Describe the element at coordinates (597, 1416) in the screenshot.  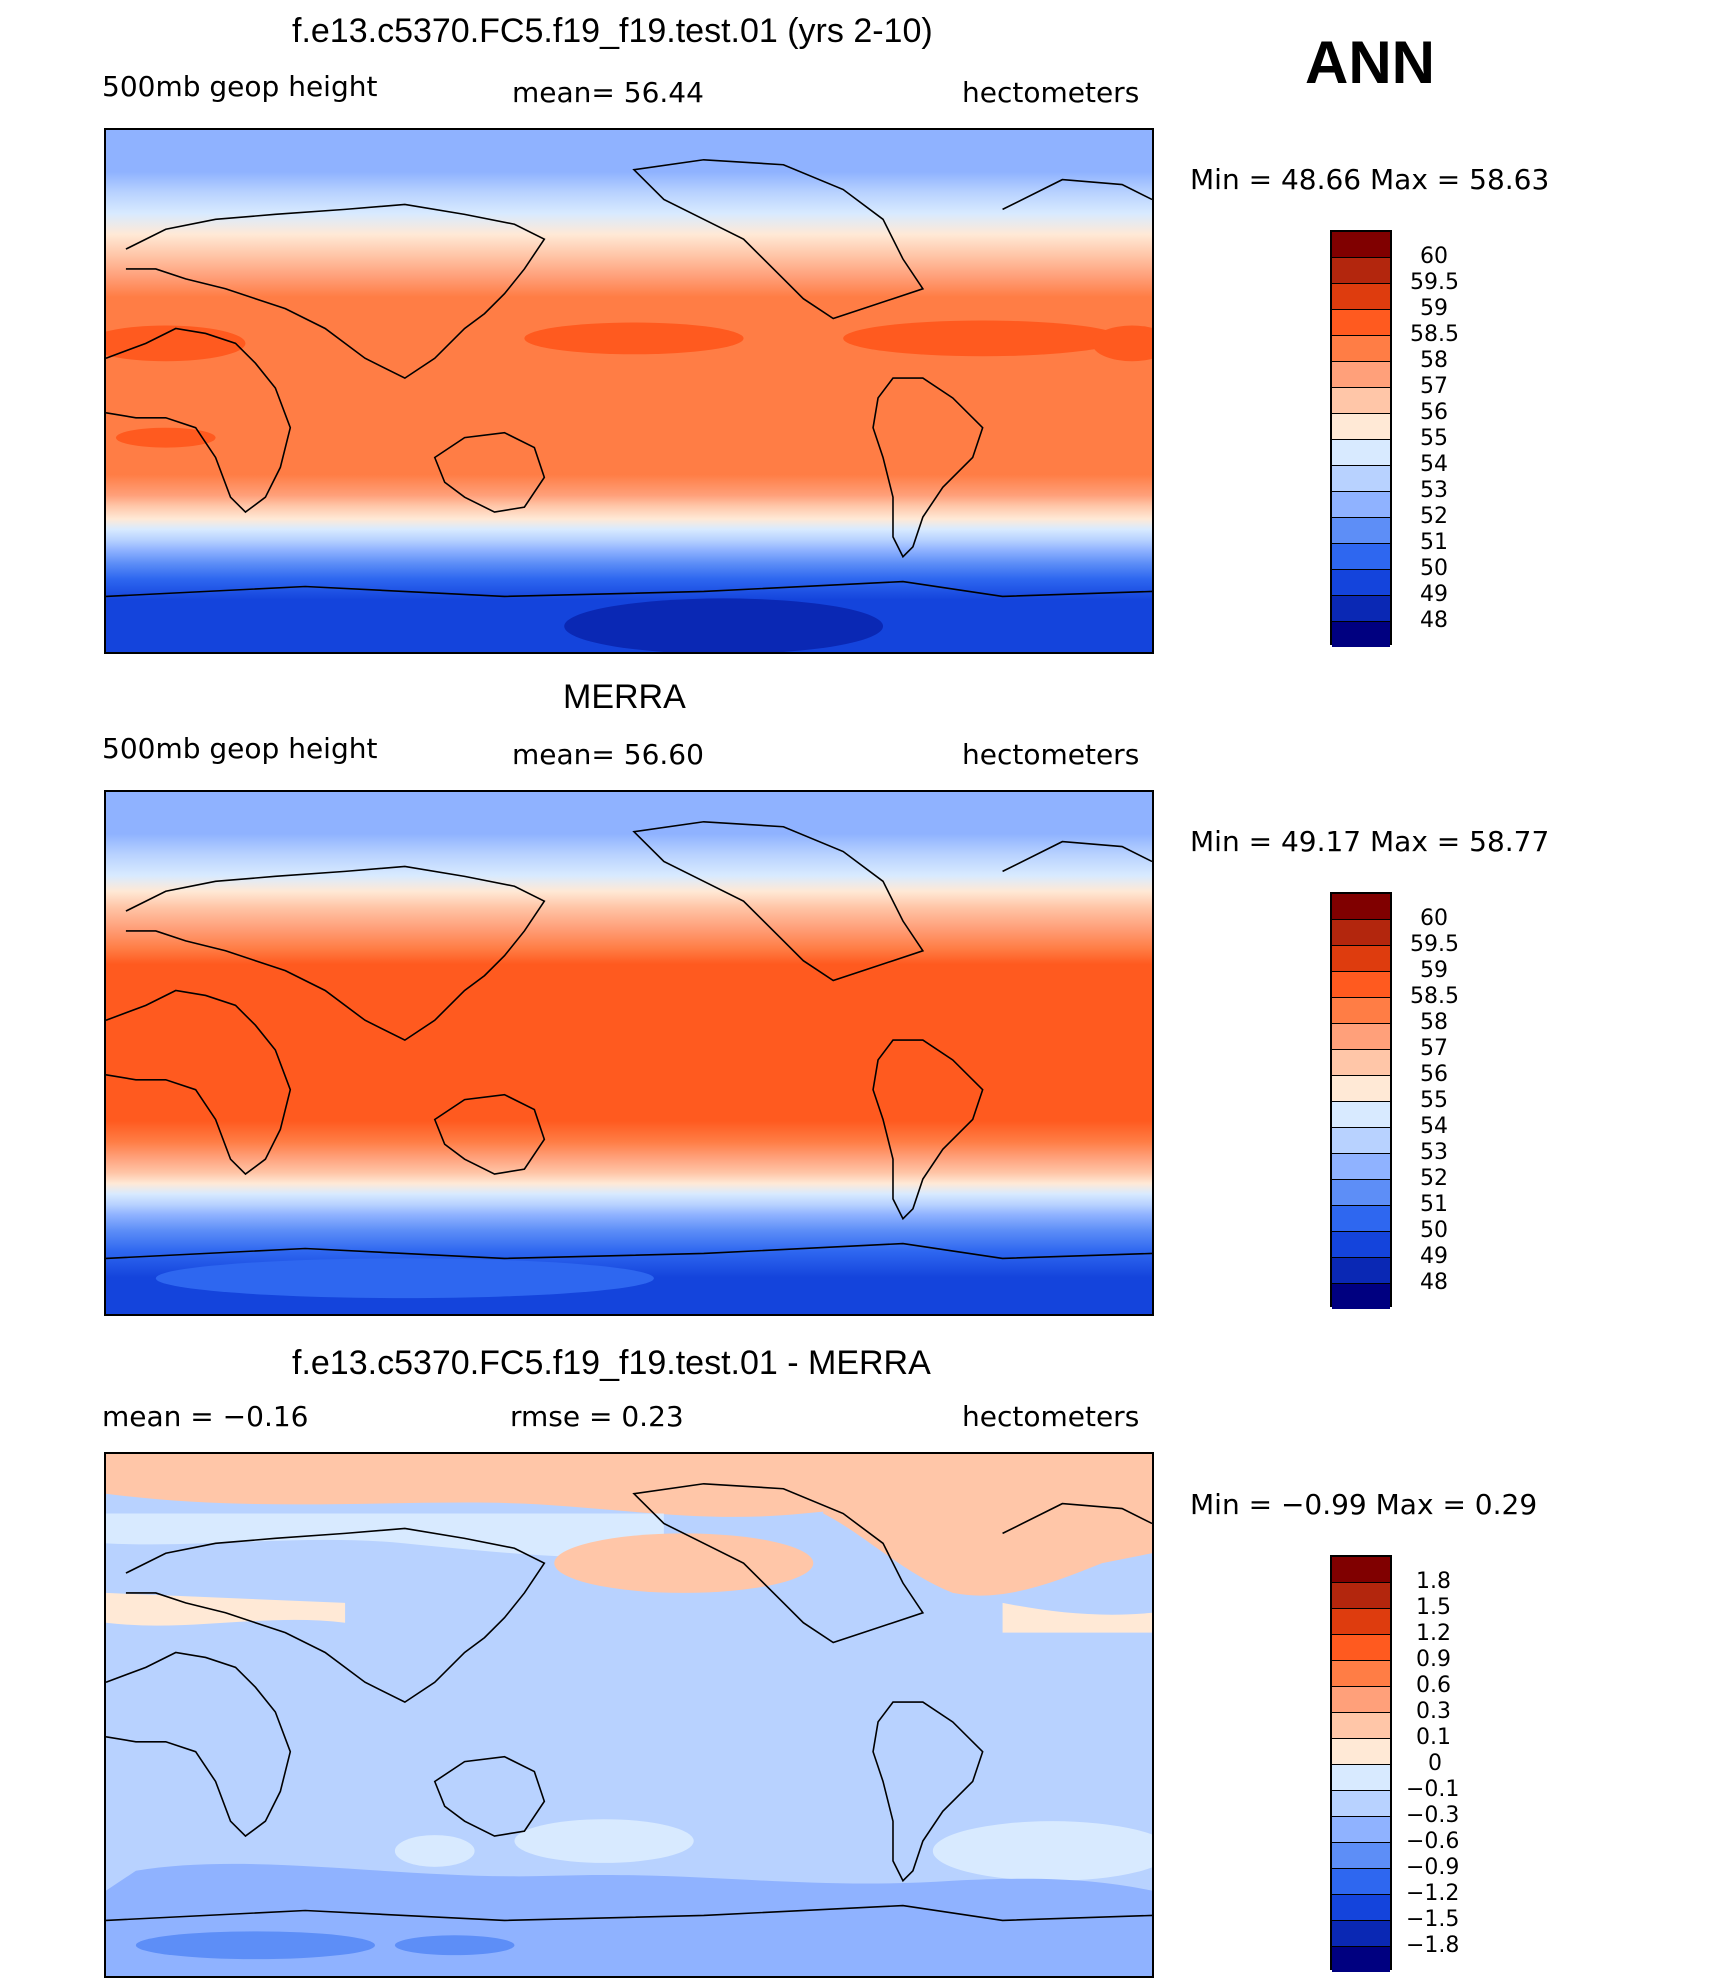
I see `panel3-rmse-label: rmse = 0.23` at that location.